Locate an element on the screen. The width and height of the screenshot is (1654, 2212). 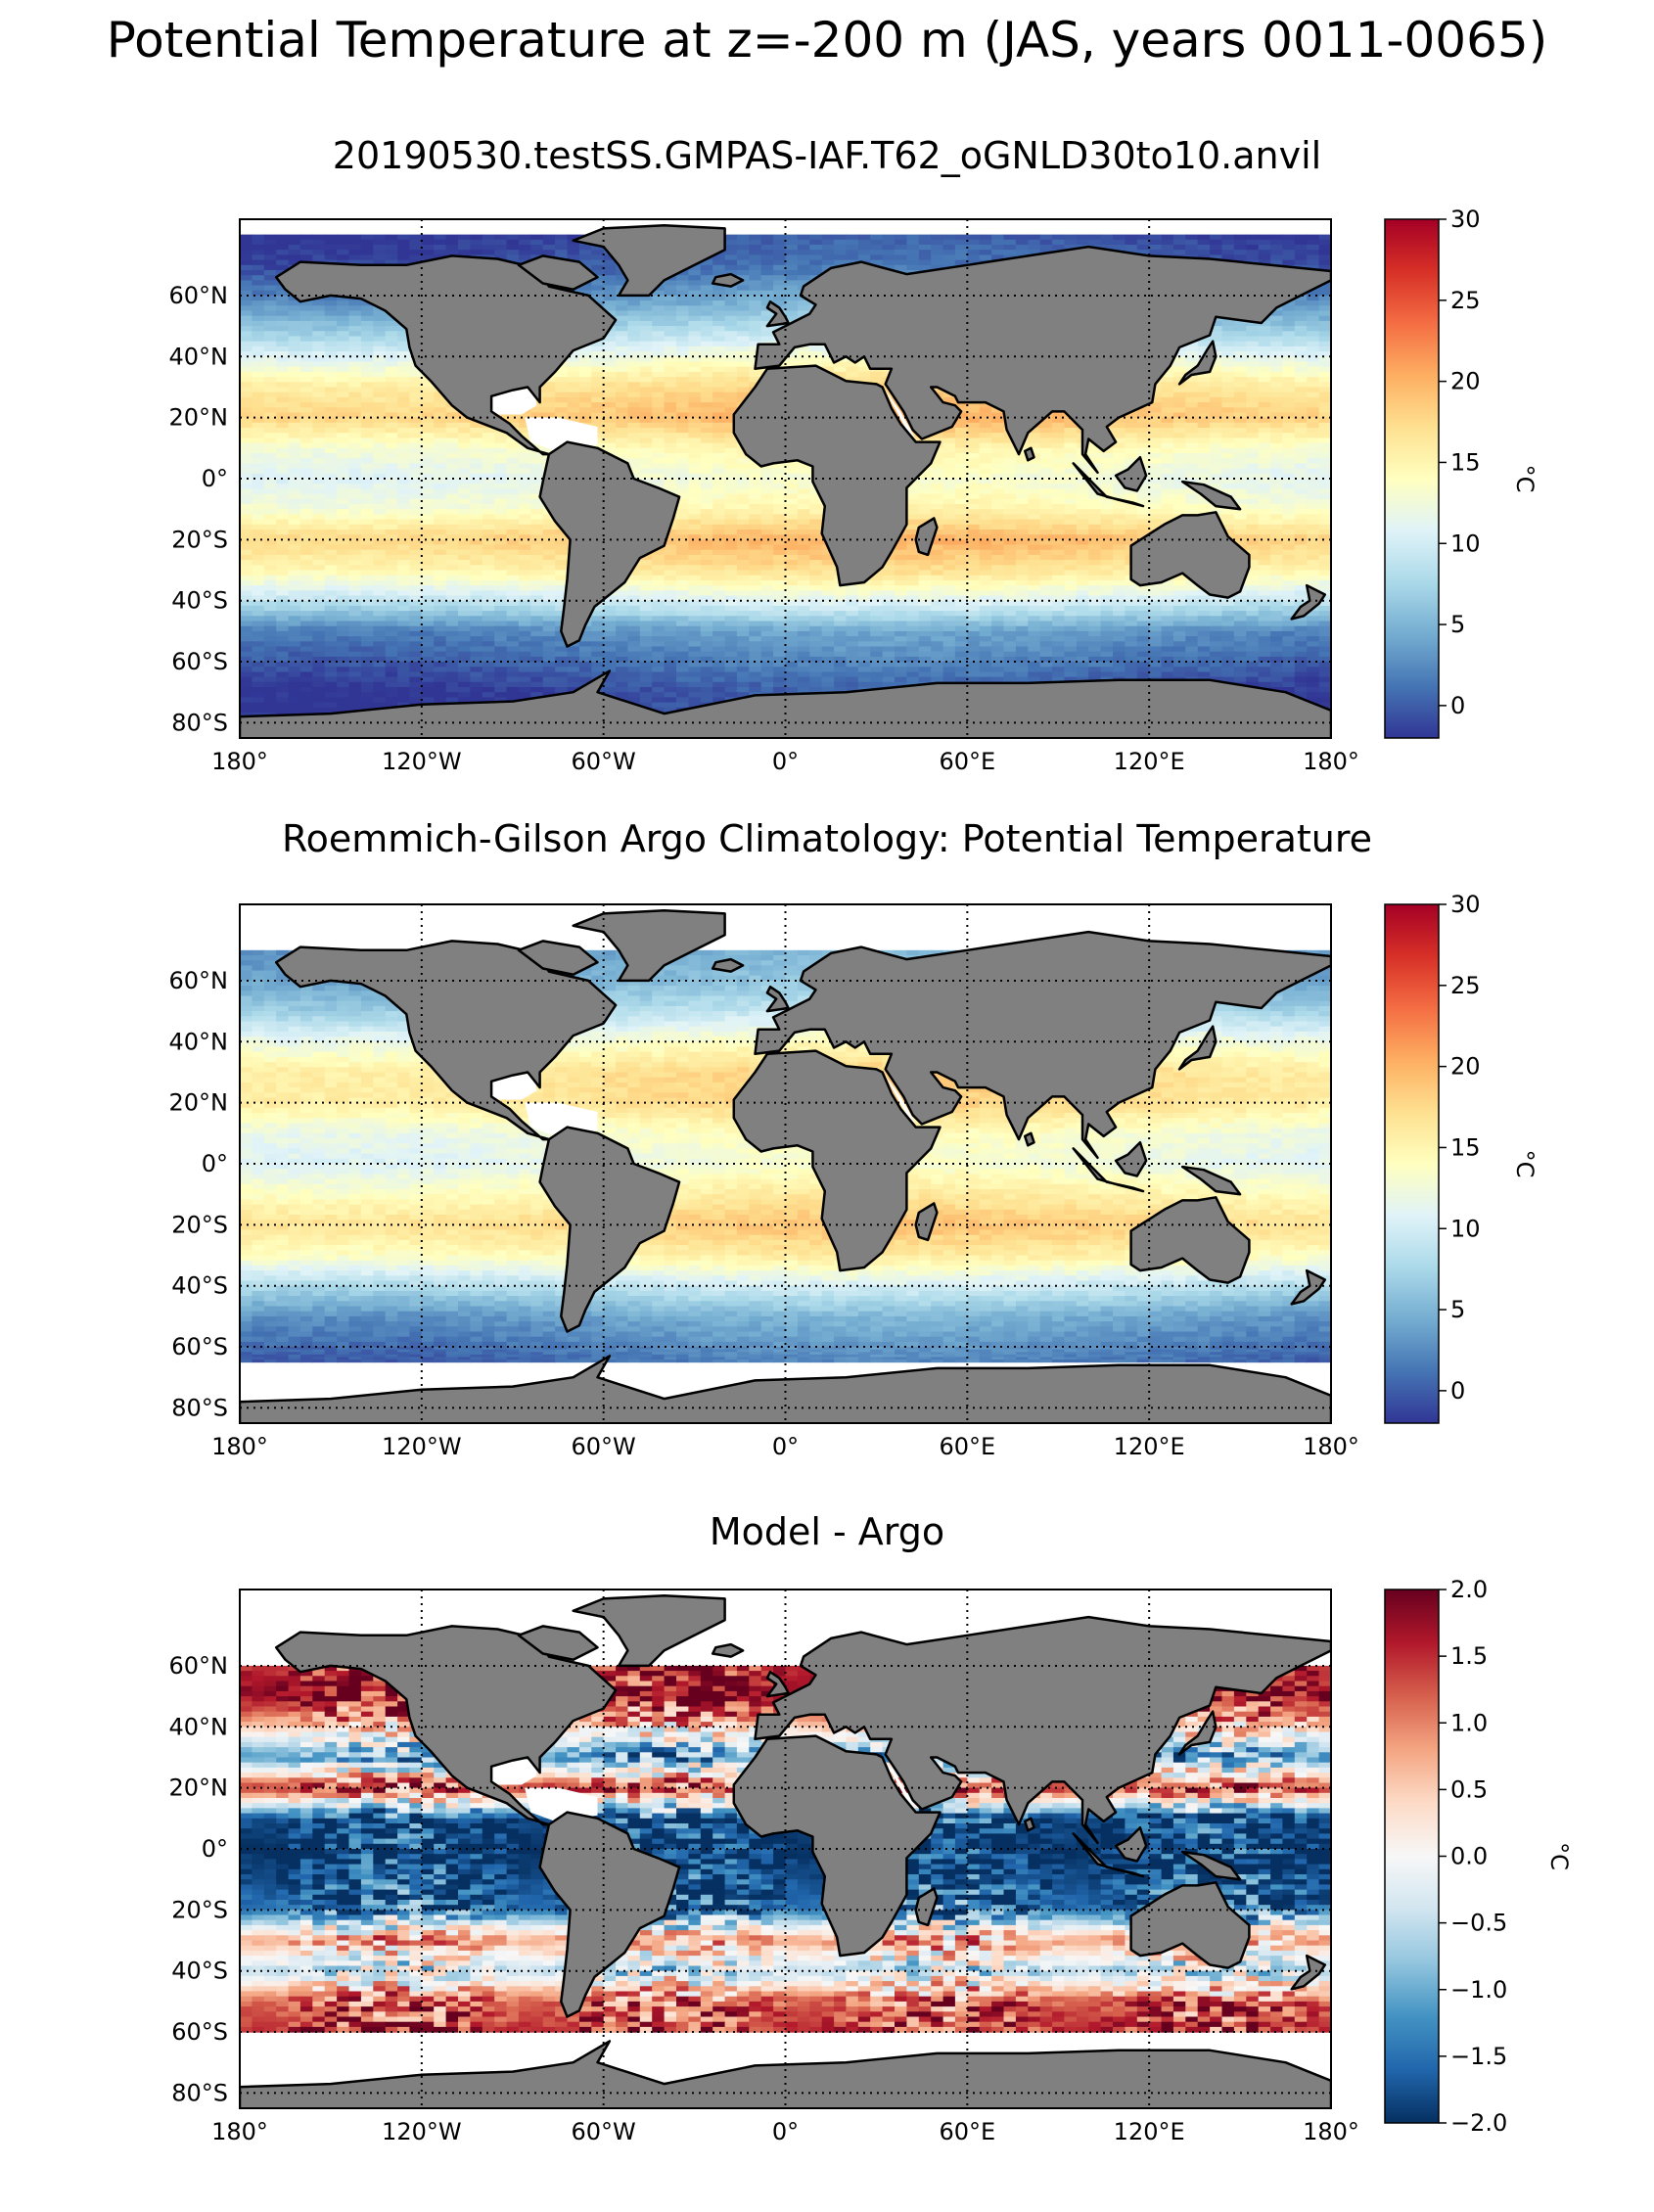
colorbar-tick-label: 0.0 is located at coordinates (1469, 1856).